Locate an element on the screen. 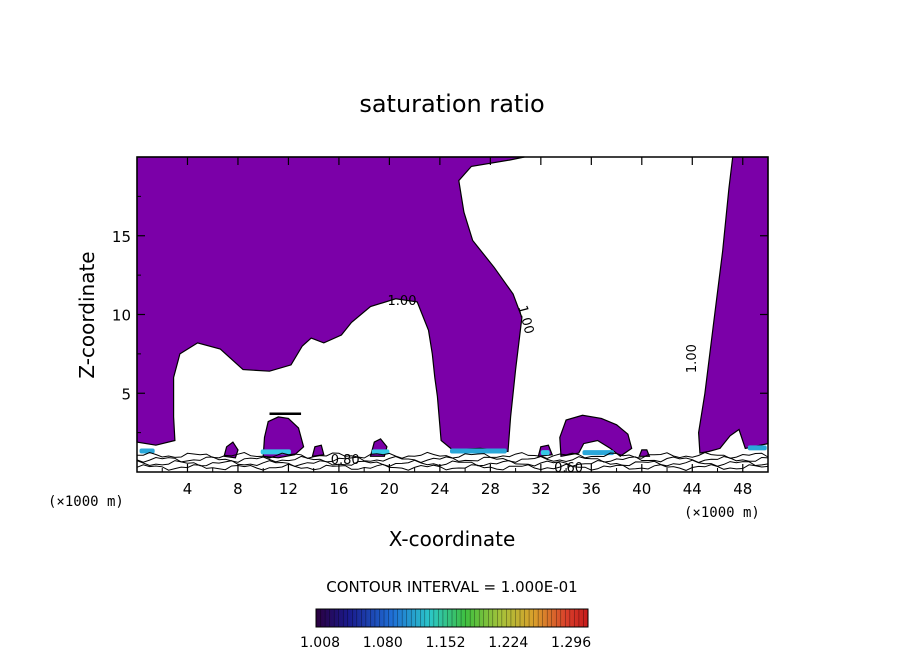  colorbar is located at coordinates (452, 618).